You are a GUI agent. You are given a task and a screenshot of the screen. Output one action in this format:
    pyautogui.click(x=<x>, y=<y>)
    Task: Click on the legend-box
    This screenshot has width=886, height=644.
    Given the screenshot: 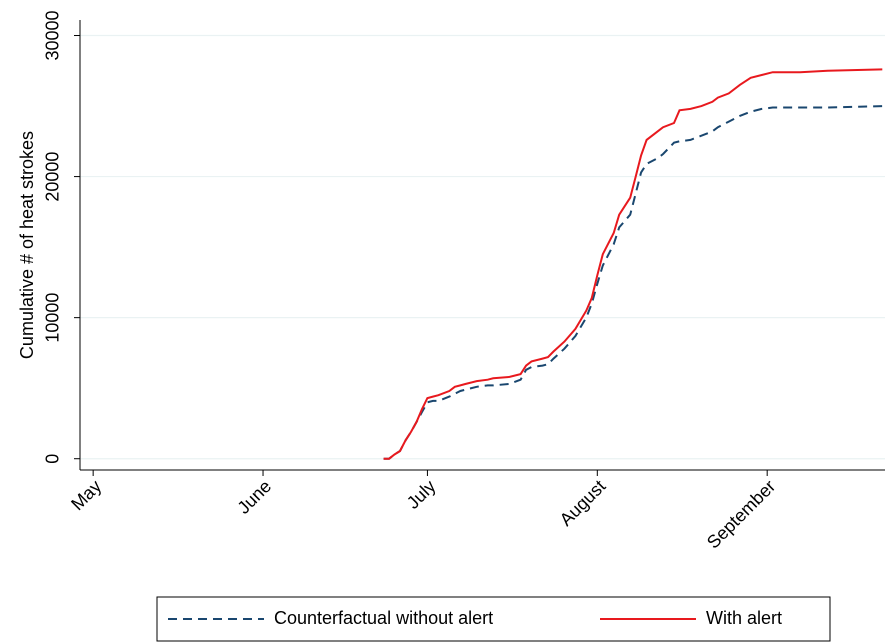 What is the action you would take?
    pyautogui.click(x=493, y=619)
    